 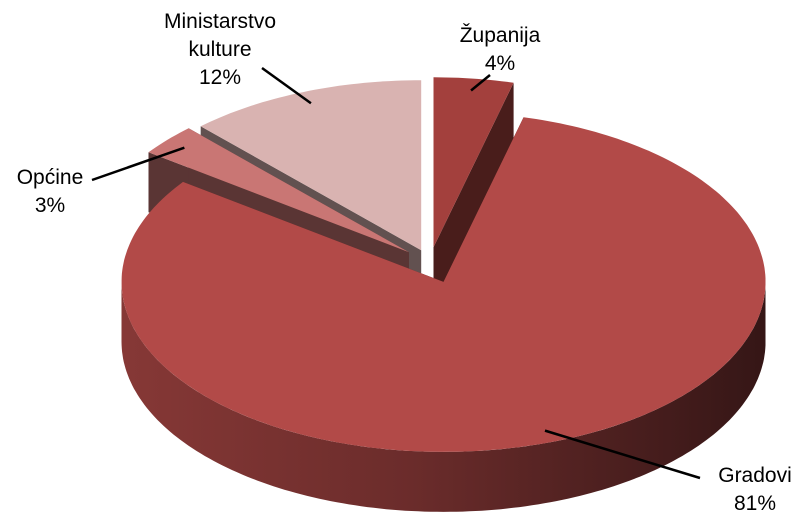 I want to click on data-label: Ministarstvo kulture 12%, so click(x=220, y=50).